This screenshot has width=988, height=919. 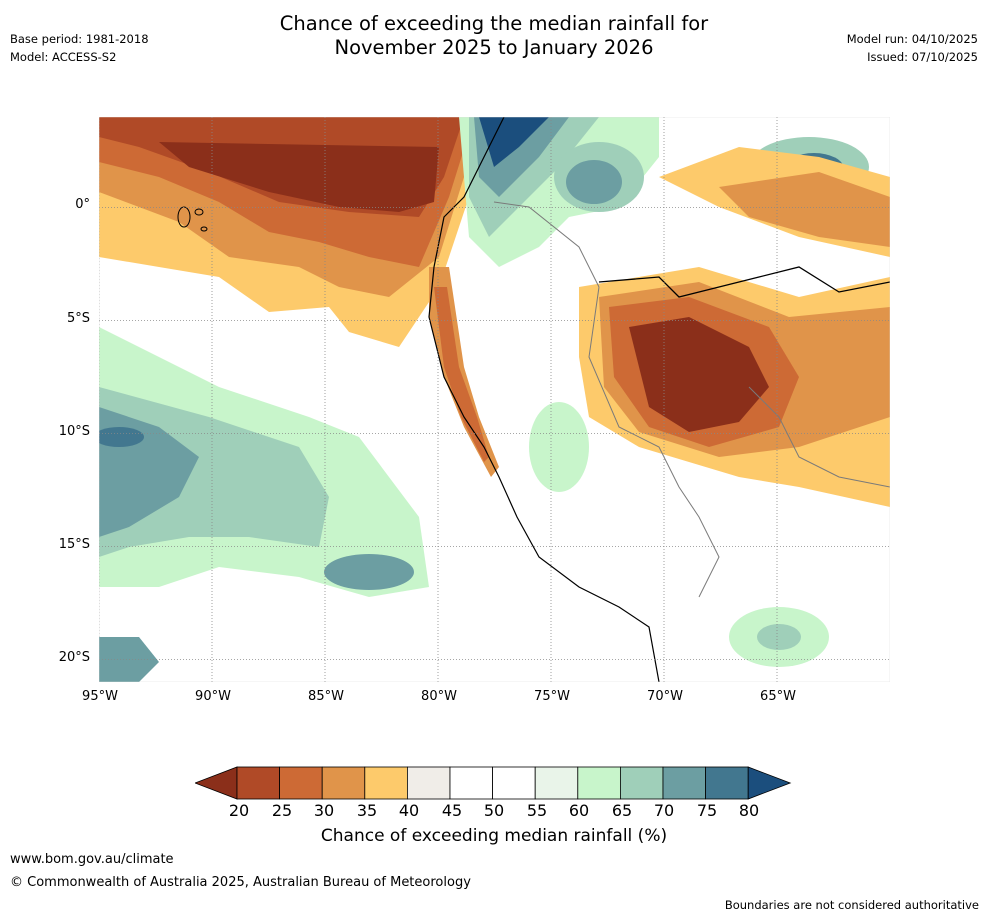 I want to click on colorbar, so click(x=493, y=783).